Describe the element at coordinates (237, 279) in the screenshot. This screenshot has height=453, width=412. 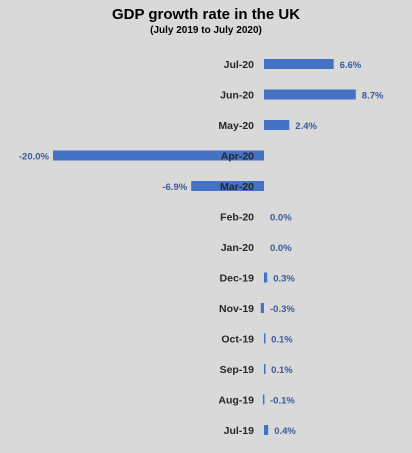
I see `category-label-dec-19: Dec-19` at that location.